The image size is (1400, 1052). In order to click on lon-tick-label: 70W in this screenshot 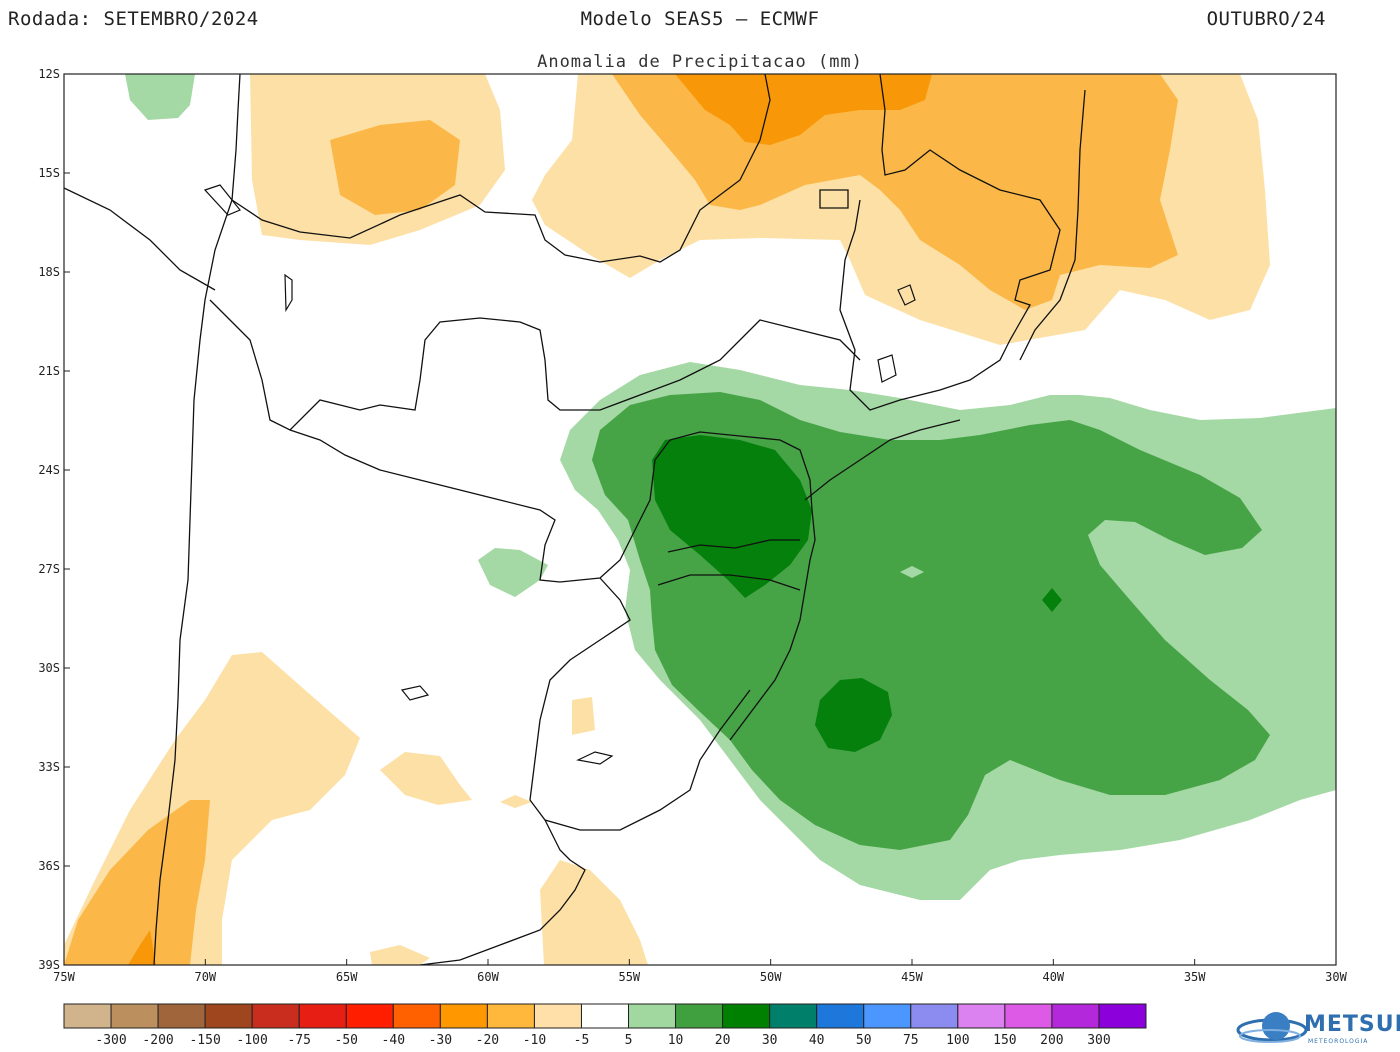, I will do `click(205, 977)`.